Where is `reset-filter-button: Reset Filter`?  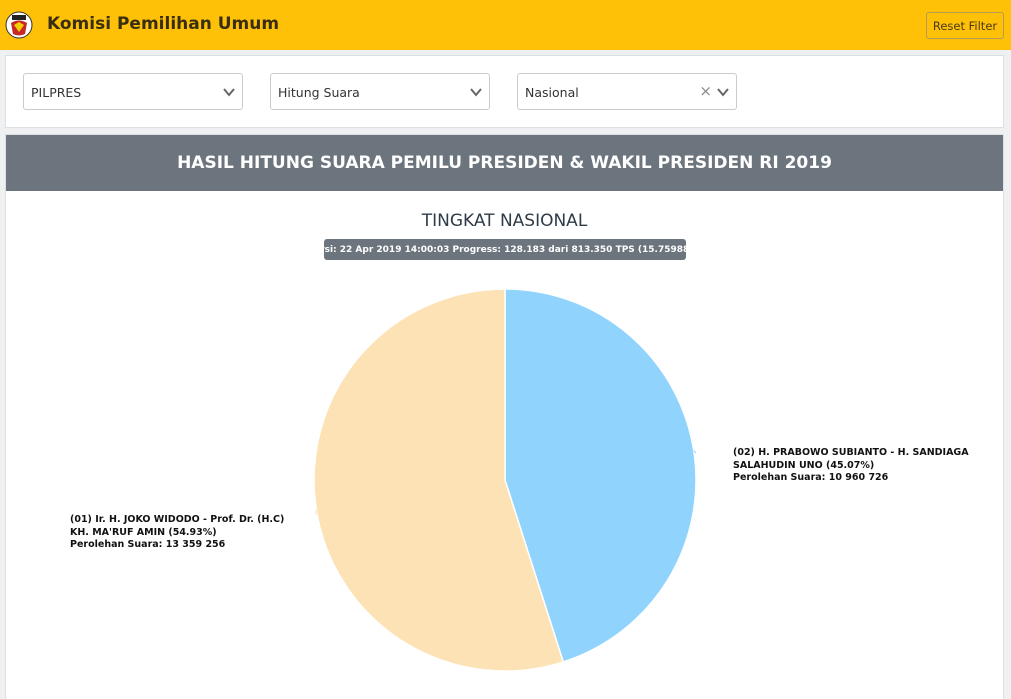
reset-filter-button: Reset Filter is located at coordinates (965, 25).